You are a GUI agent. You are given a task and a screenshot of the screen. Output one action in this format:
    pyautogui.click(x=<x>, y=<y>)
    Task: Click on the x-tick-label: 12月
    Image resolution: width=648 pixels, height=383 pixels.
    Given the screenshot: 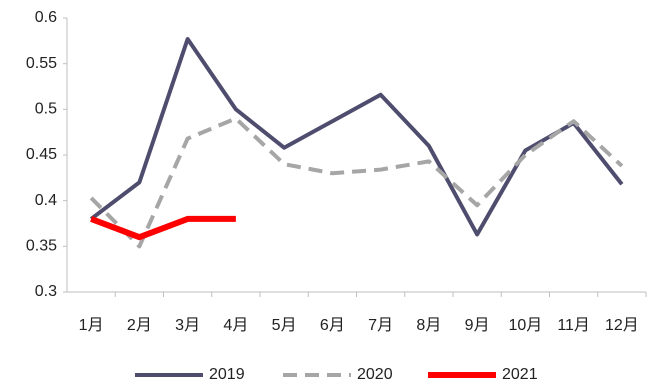 What is the action you would take?
    pyautogui.click(x=622, y=325)
    